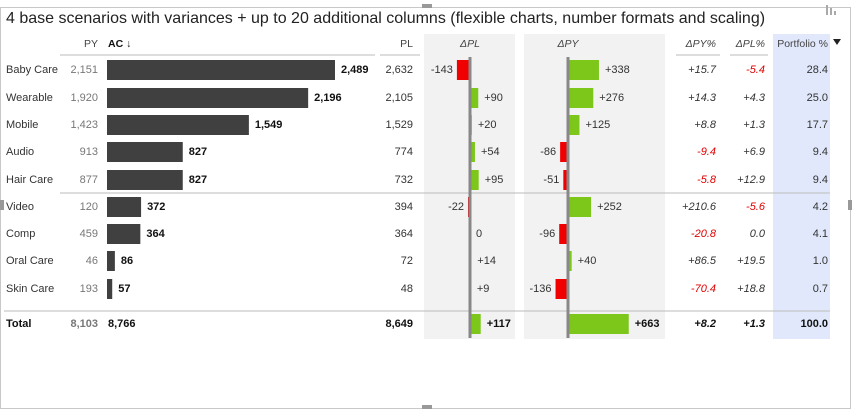 The height and width of the screenshot is (411, 852). Describe the element at coordinates (587, 261) in the screenshot. I see `variance-label: +40` at that location.